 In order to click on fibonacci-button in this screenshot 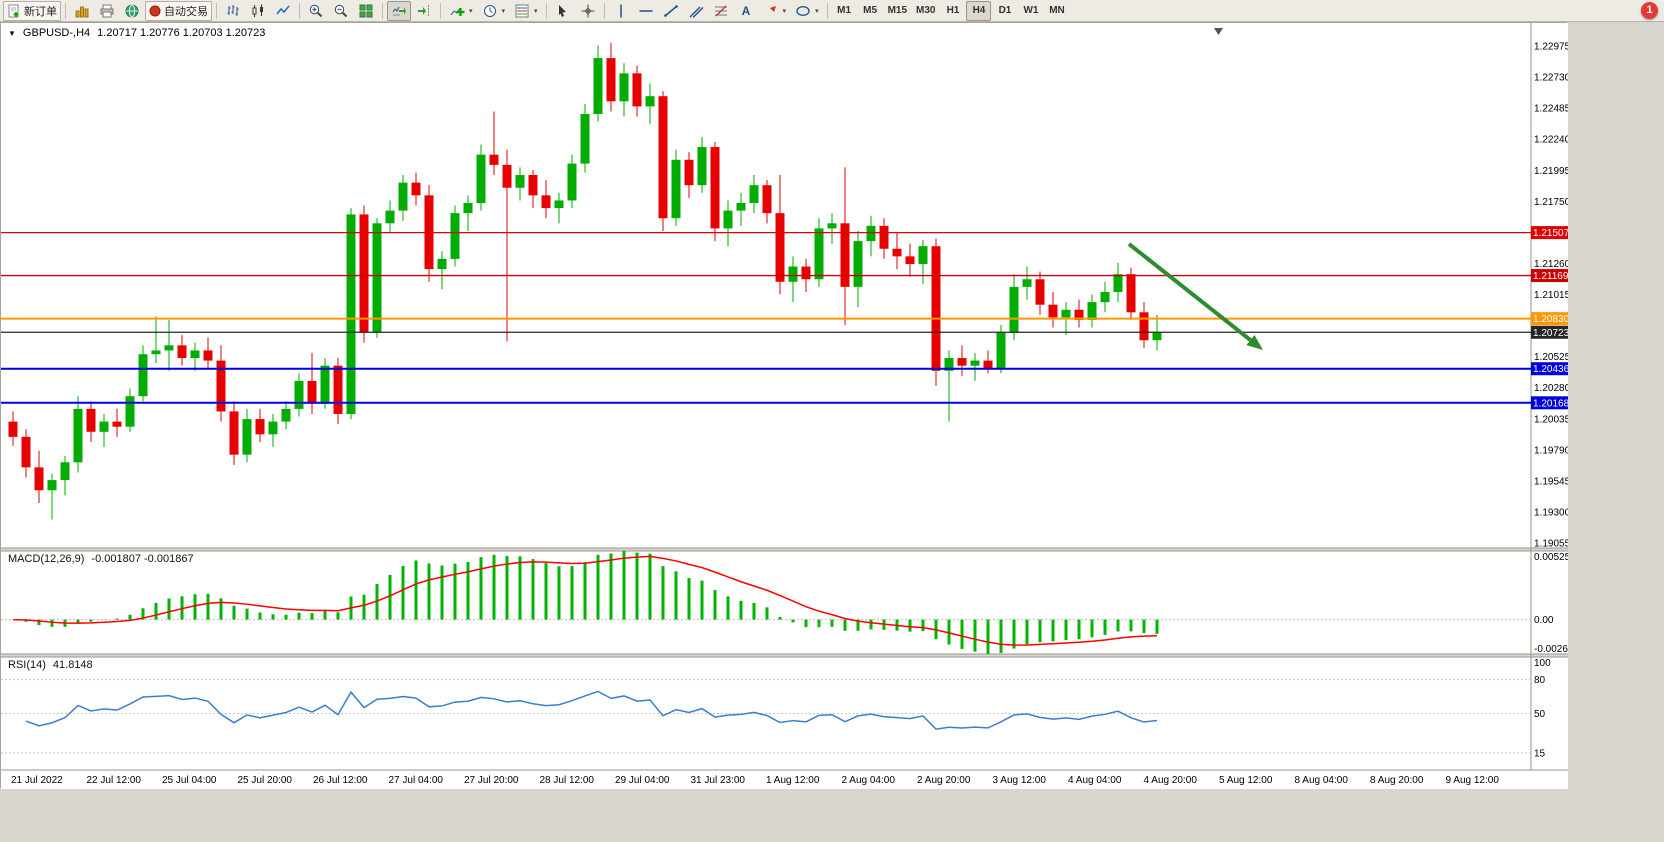, I will do `click(721, 11)`.